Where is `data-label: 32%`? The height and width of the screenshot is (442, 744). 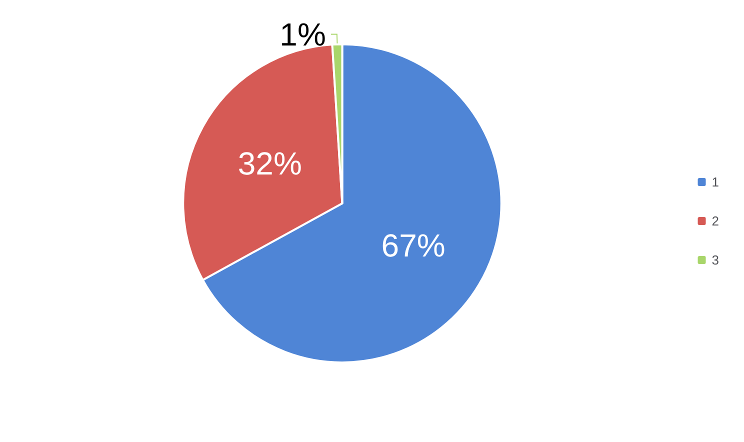
data-label: 32% is located at coordinates (270, 164).